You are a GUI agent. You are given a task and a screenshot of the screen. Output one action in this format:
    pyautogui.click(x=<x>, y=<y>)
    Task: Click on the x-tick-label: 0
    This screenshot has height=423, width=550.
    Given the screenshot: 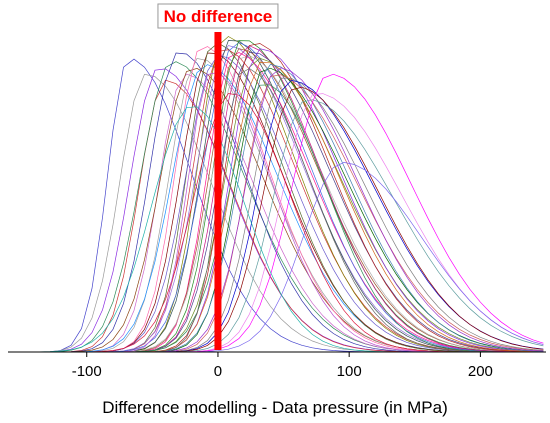 What is the action you would take?
    pyautogui.click(x=218, y=371)
    